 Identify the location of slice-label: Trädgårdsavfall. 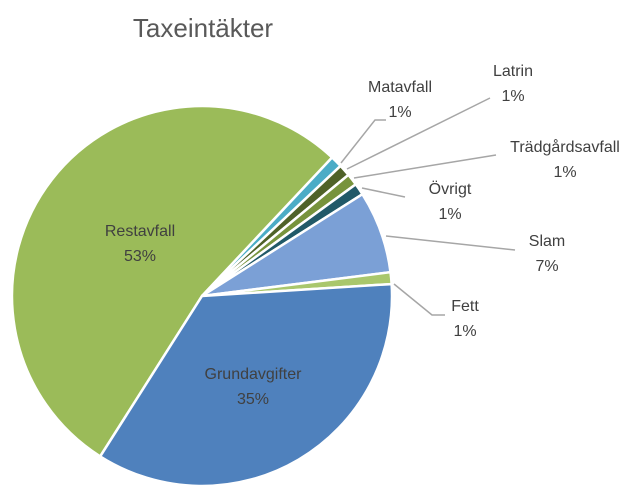
(565, 147).